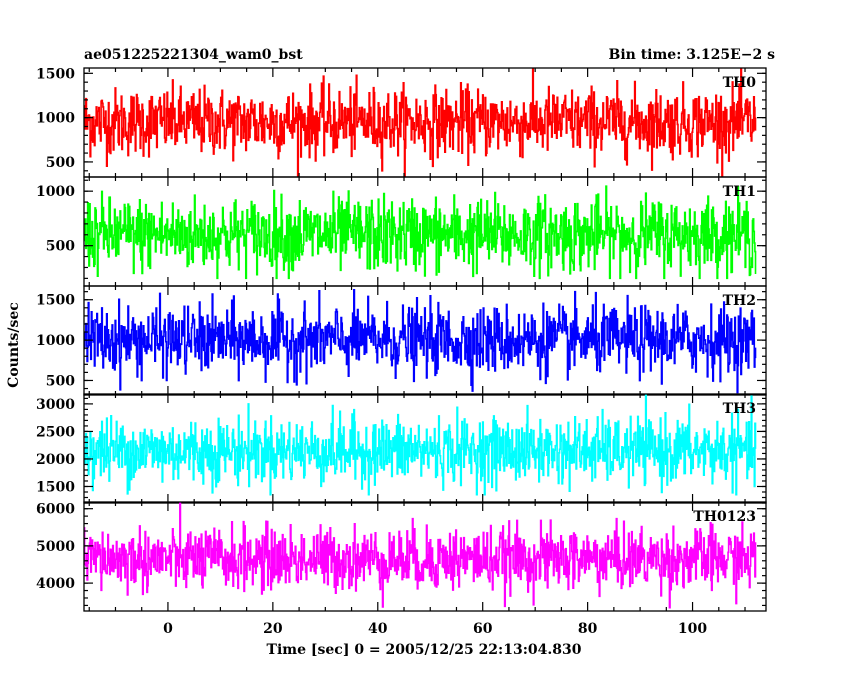 This screenshot has height=680, width=850. I want to click on y-axis-label: Counts/sec, so click(14, 345).